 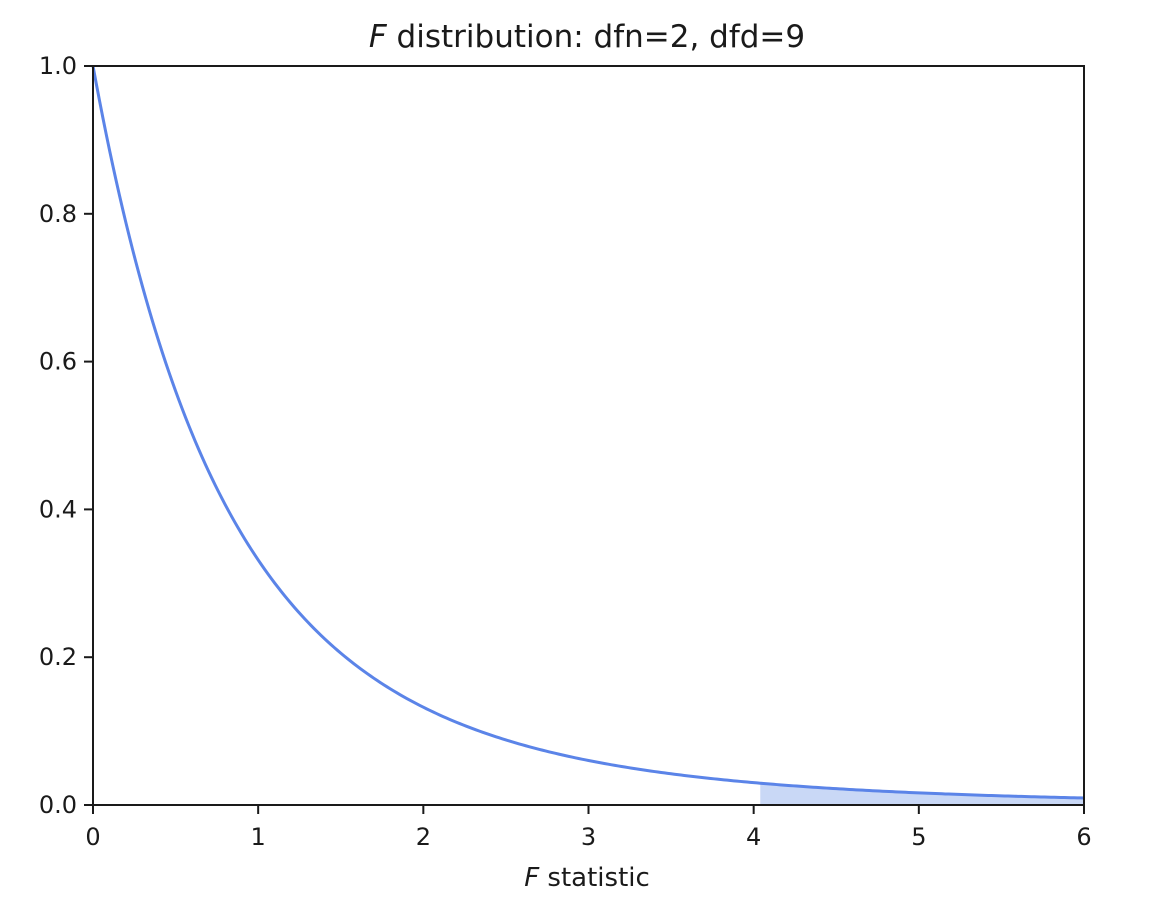 What do you see at coordinates (378, 37) in the screenshot?
I see `chart-title-italic: F` at bounding box center [378, 37].